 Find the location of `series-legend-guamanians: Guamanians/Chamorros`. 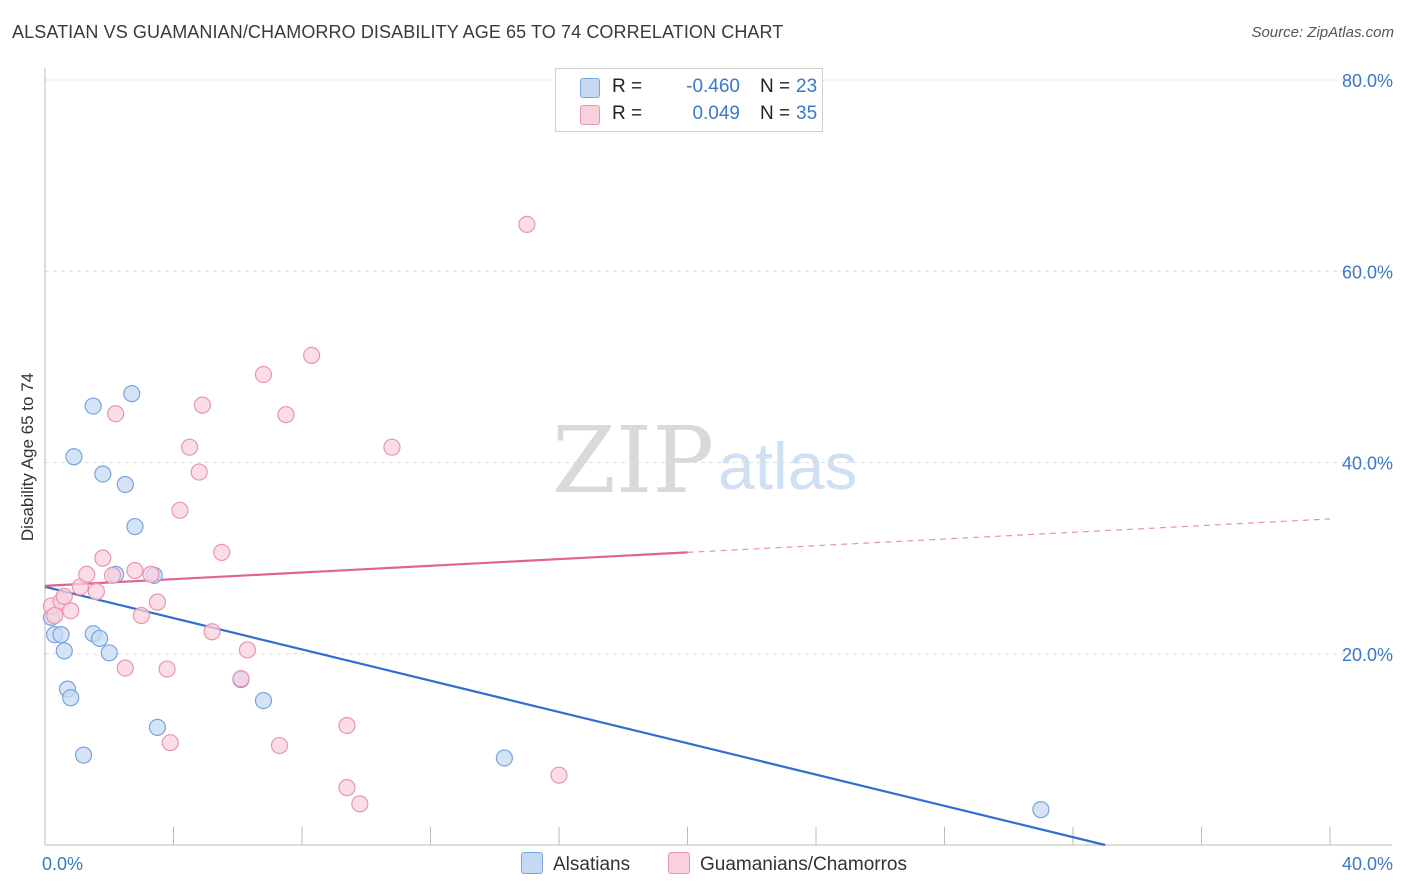

series-legend-guamanians: Guamanians/Chamorros is located at coordinates (787, 864).